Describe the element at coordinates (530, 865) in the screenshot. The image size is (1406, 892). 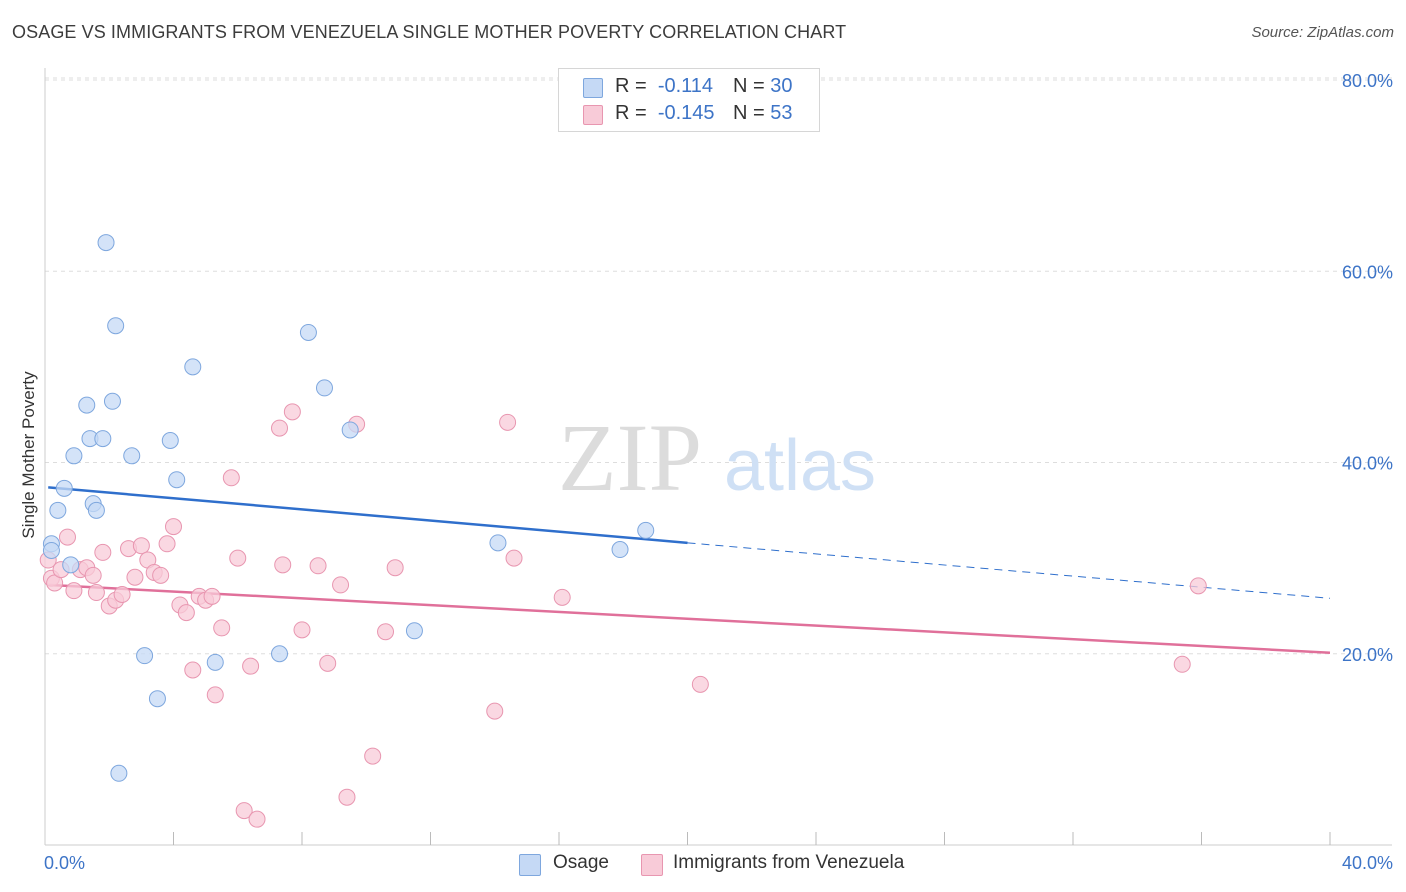
I see `bottom-legend-swatch-osage` at that location.